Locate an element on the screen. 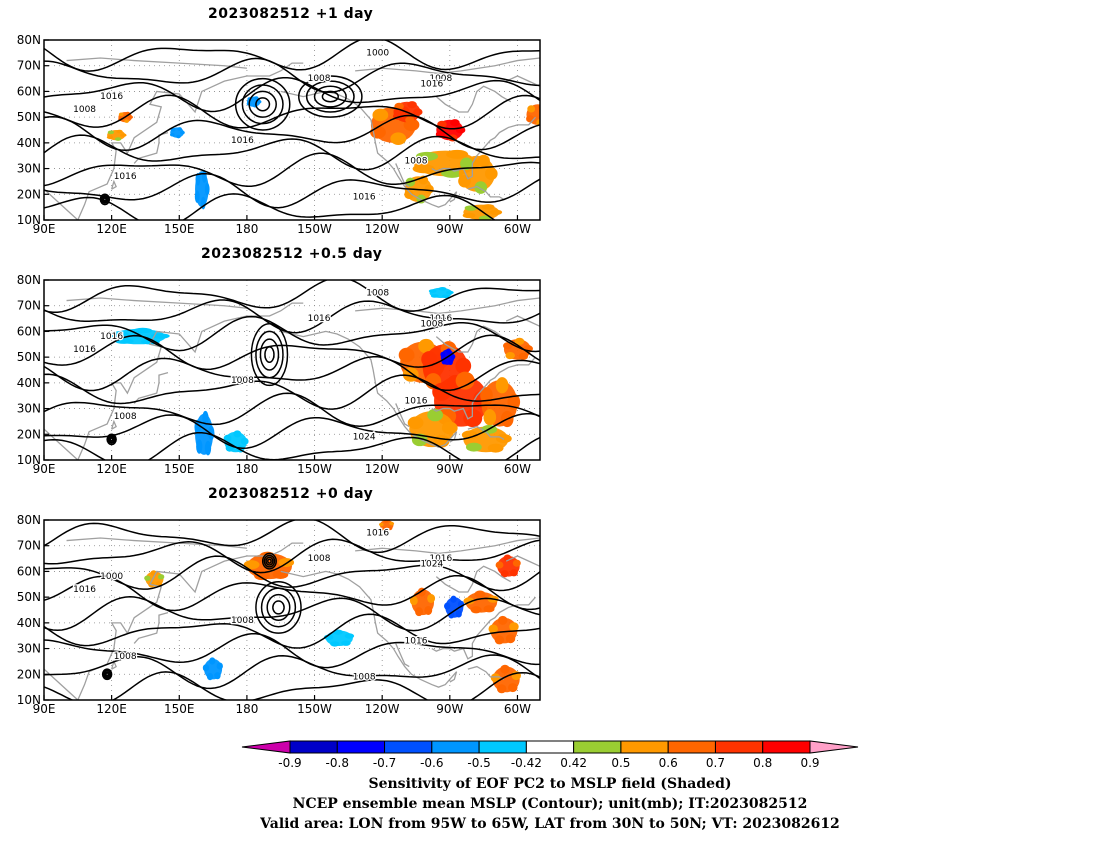 The image size is (1100, 850). colorbar-label: -0.7 is located at coordinates (384, 763).